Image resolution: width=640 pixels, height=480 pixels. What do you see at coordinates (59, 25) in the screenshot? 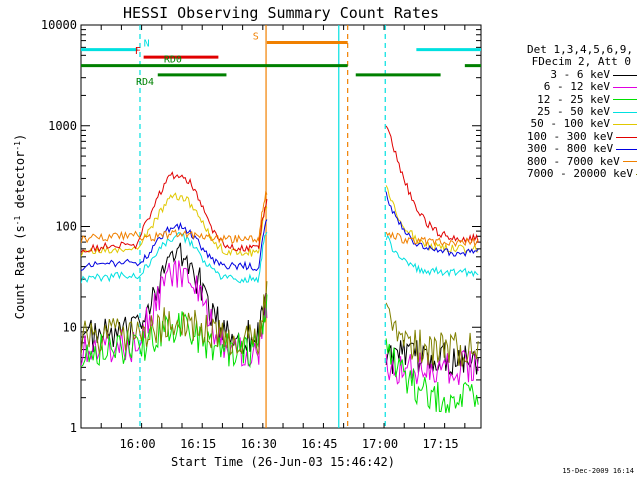
I see `y-tick-label: 10000` at bounding box center [59, 25].